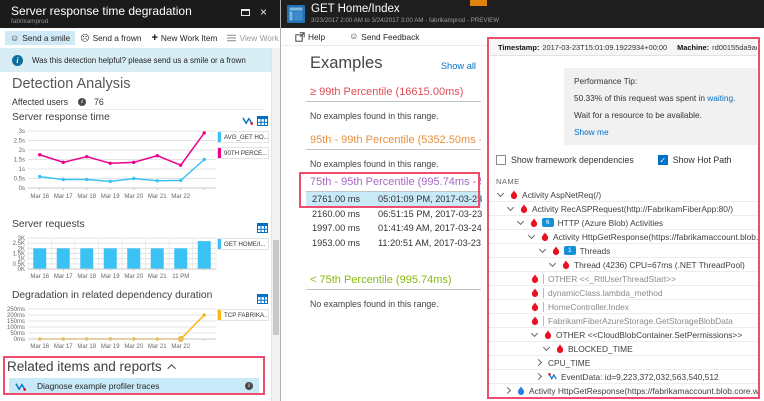  I want to click on trace-tree-node: HomeController.Index, so click(624, 307).